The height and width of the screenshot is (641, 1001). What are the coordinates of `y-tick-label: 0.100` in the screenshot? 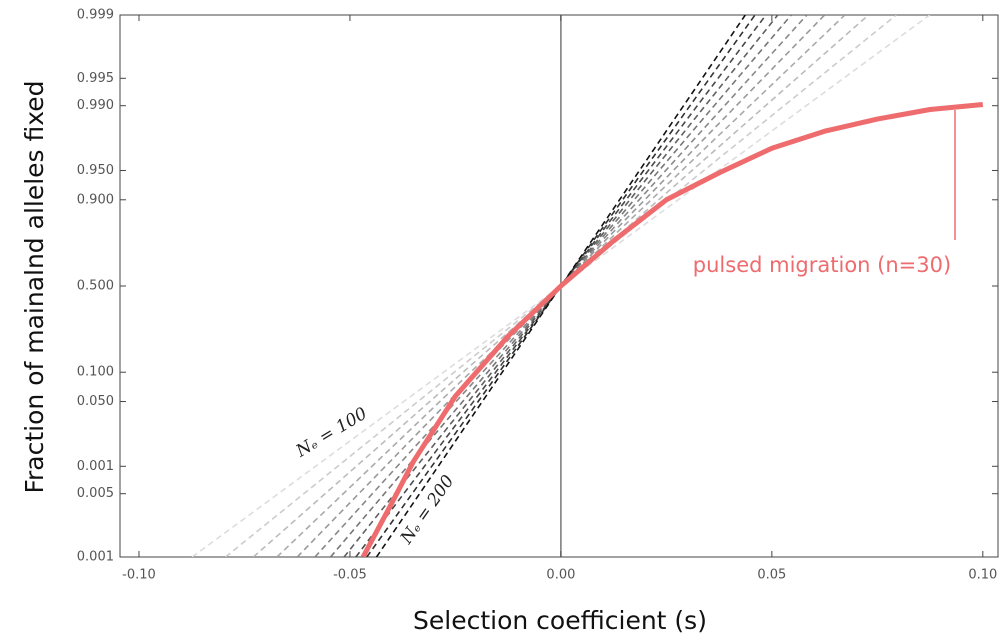 It's located at (95, 372).